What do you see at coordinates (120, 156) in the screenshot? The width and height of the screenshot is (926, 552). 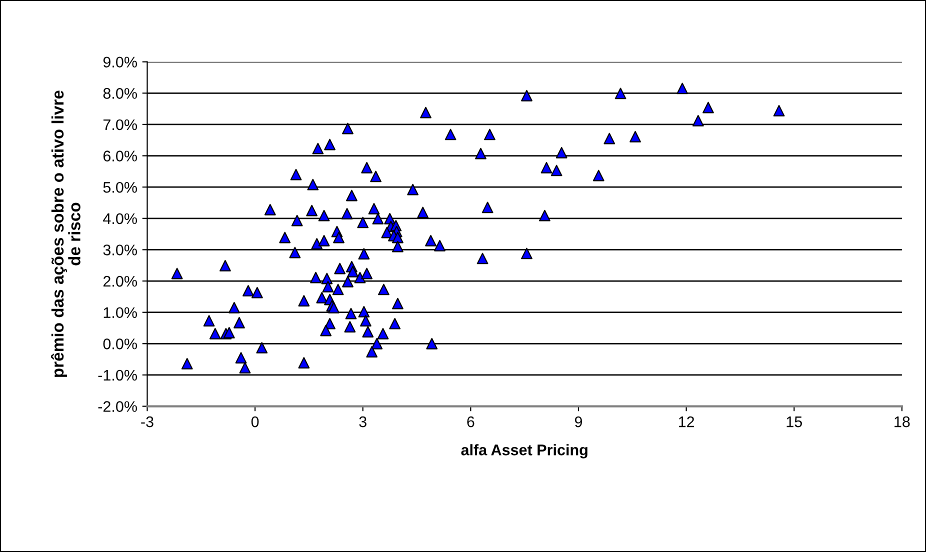 I see `y-tick-label: 6.0%` at bounding box center [120, 156].